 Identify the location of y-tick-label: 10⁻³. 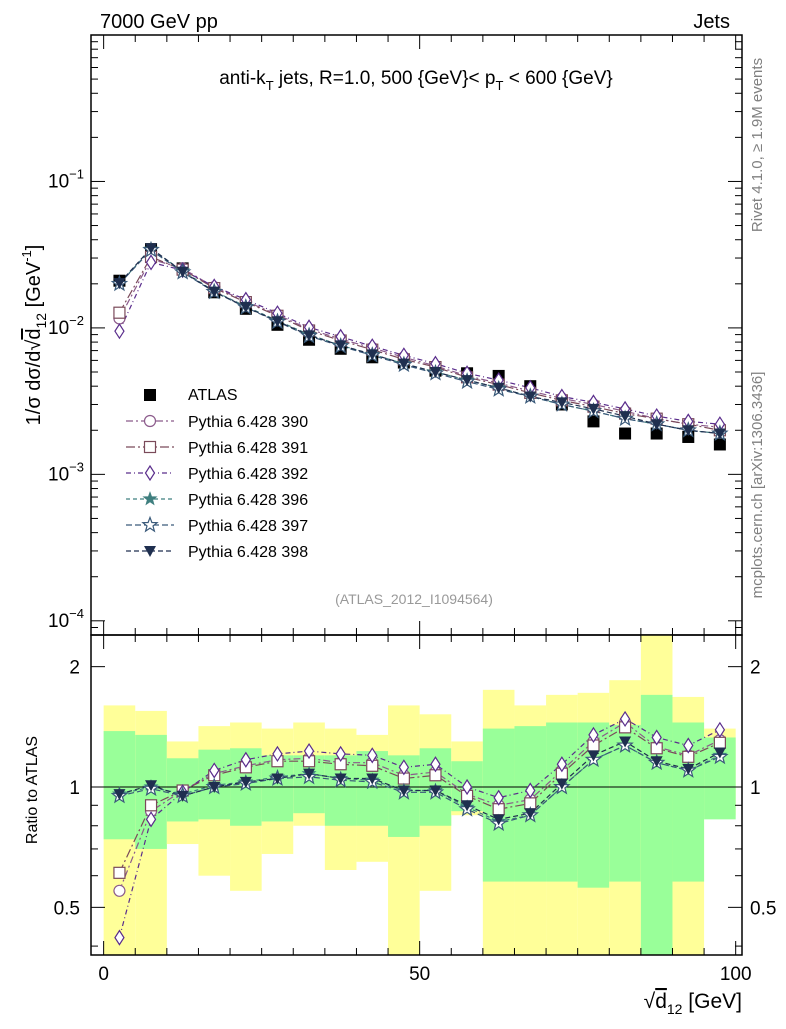
(66, 472).